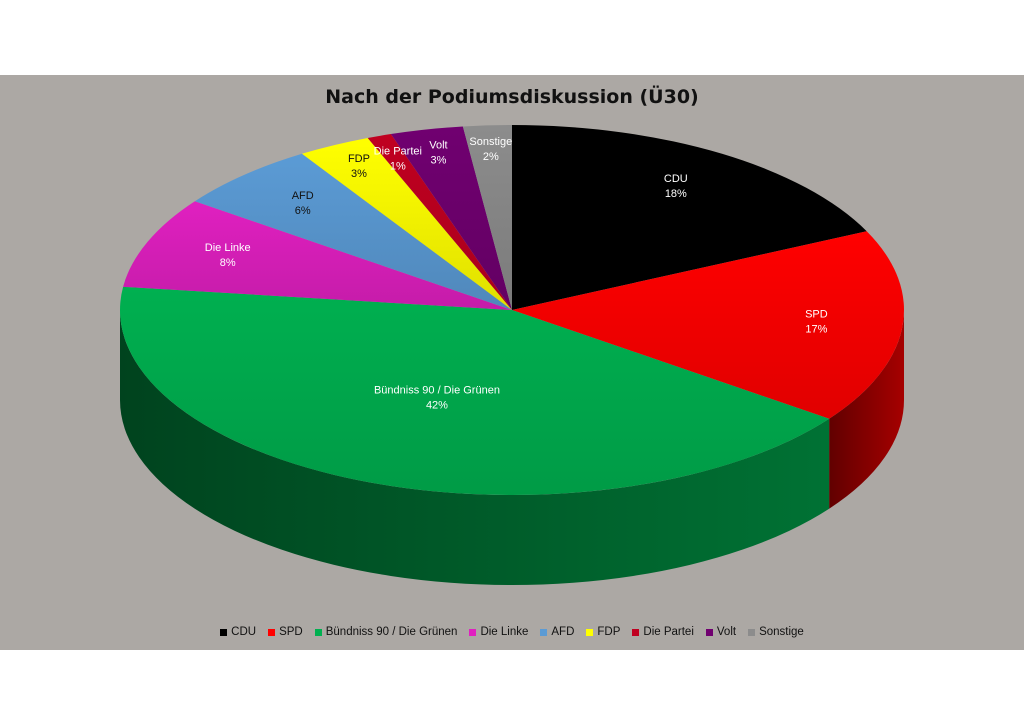  What do you see at coordinates (708, 325) in the screenshot?
I see `pie-slice-spd` at bounding box center [708, 325].